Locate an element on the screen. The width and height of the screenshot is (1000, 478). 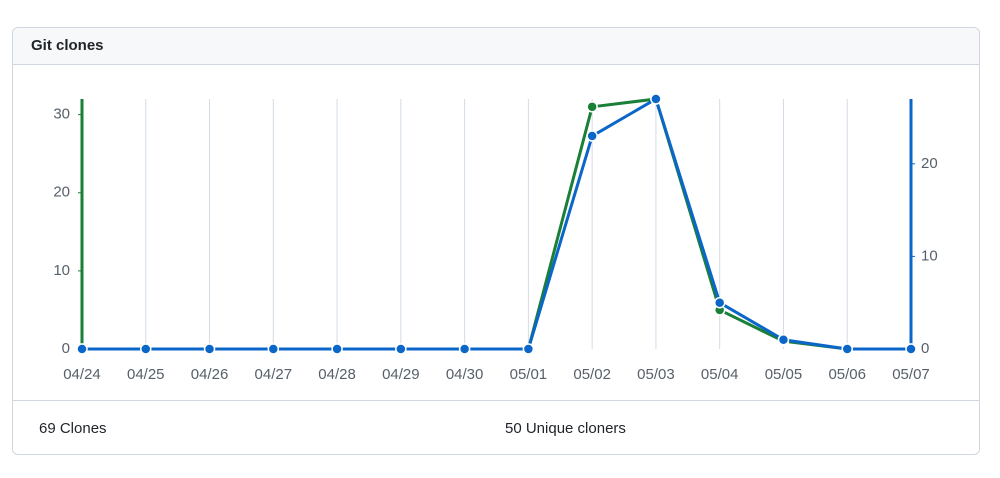
x-tick-label: 04/28 is located at coordinates (337, 374).